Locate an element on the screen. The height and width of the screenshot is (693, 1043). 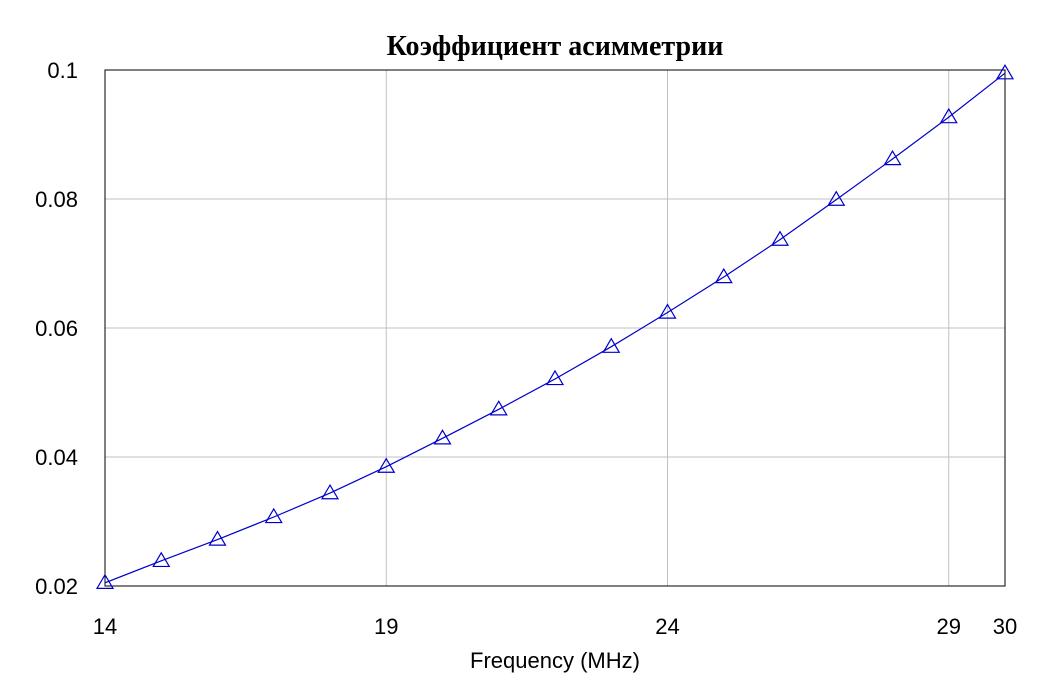
x-tick-label: 29 is located at coordinates (949, 626).